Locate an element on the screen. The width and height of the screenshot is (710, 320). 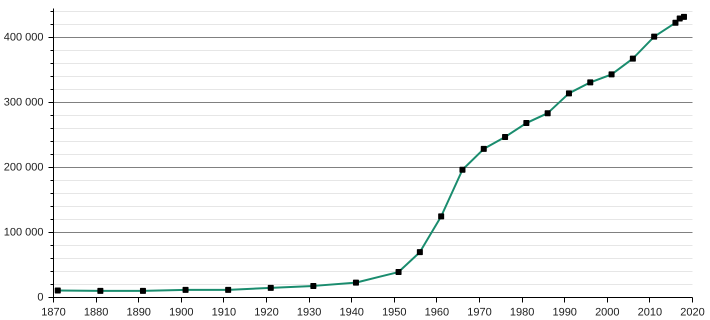
x-tick-label: 1910 is located at coordinates (224, 312).